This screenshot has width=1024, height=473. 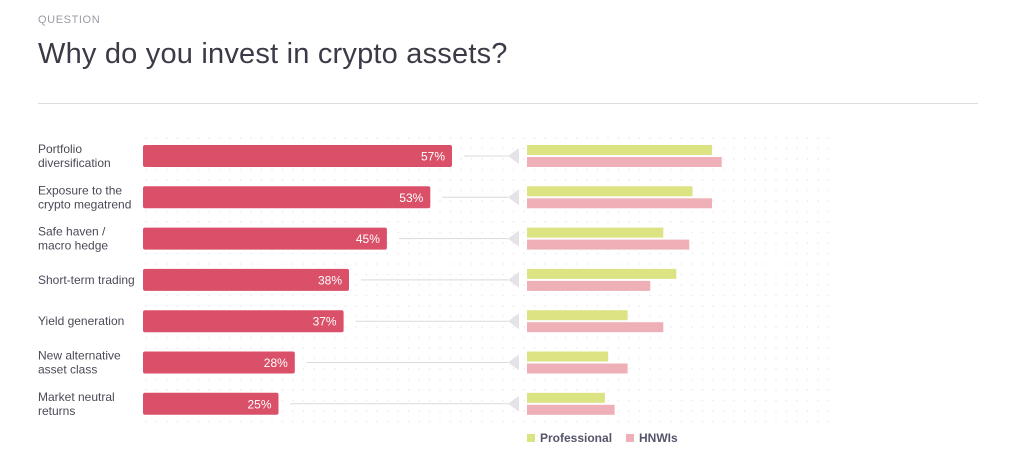 What do you see at coordinates (80, 190) in the screenshot?
I see `category-label: Exposure to the` at bounding box center [80, 190].